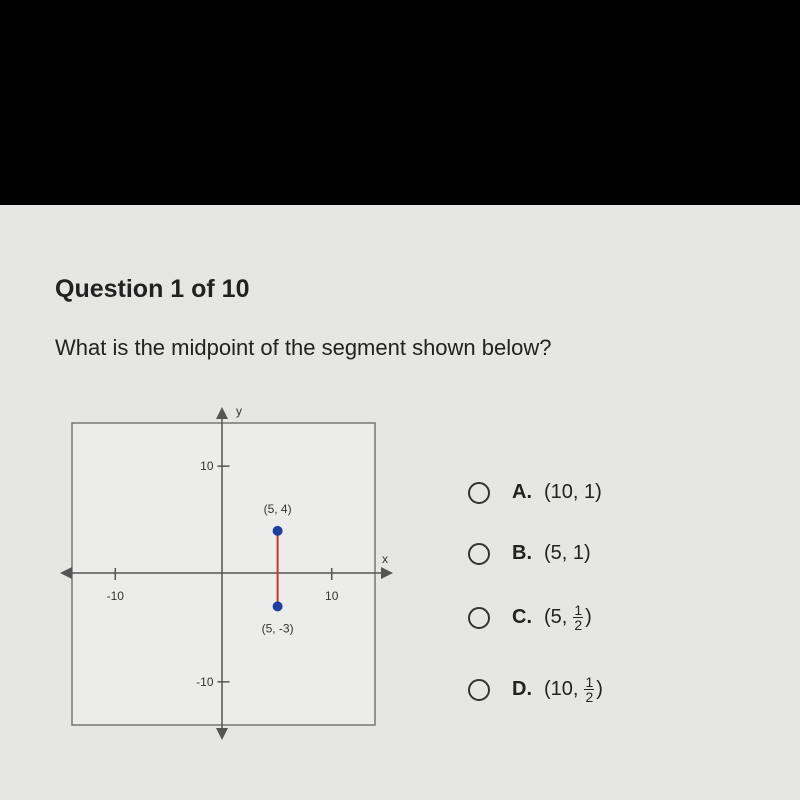 The width and height of the screenshot is (800, 800). I want to click on option: C. (5, 1 2), so click(530, 617).